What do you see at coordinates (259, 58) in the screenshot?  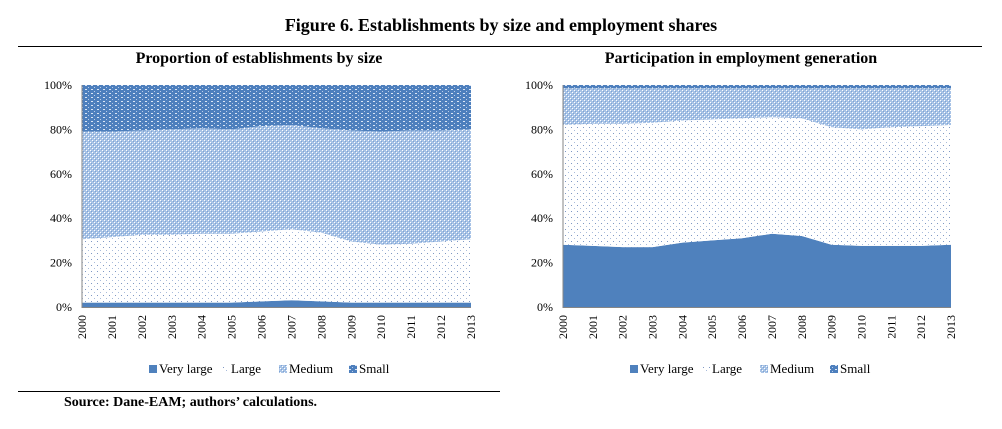 I see `left-chart-title: Proportion of establishments by size` at bounding box center [259, 58].